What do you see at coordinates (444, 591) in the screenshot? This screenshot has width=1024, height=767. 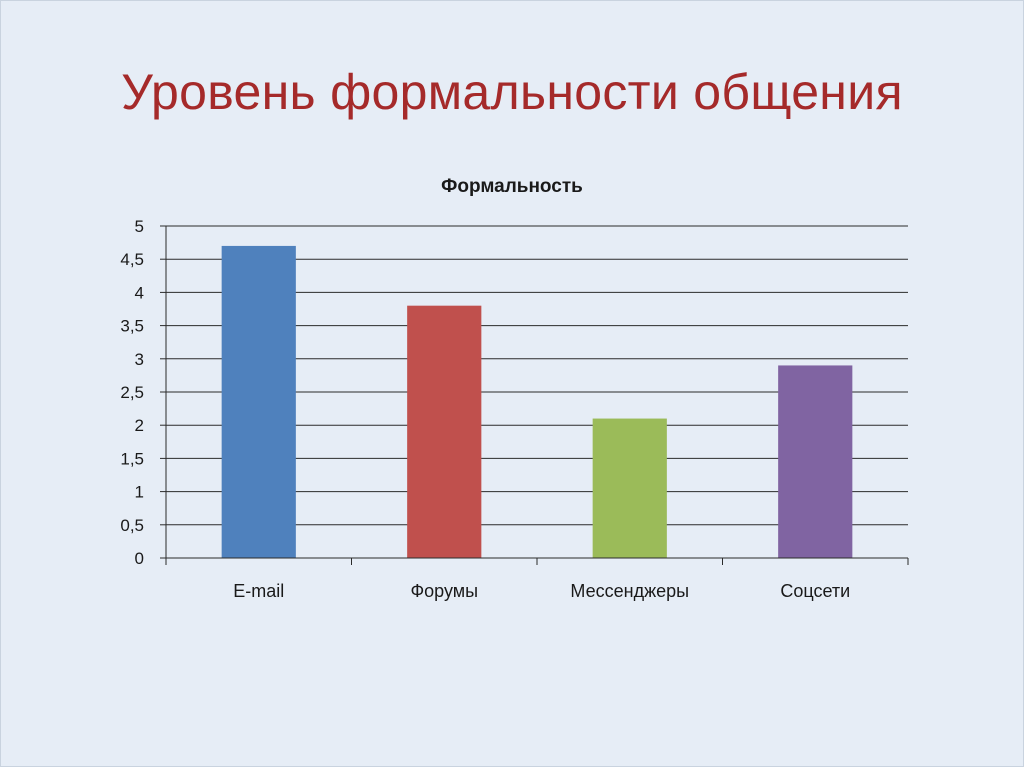 I see `x-category-label: Форумы` at bounding box center [444, 591].